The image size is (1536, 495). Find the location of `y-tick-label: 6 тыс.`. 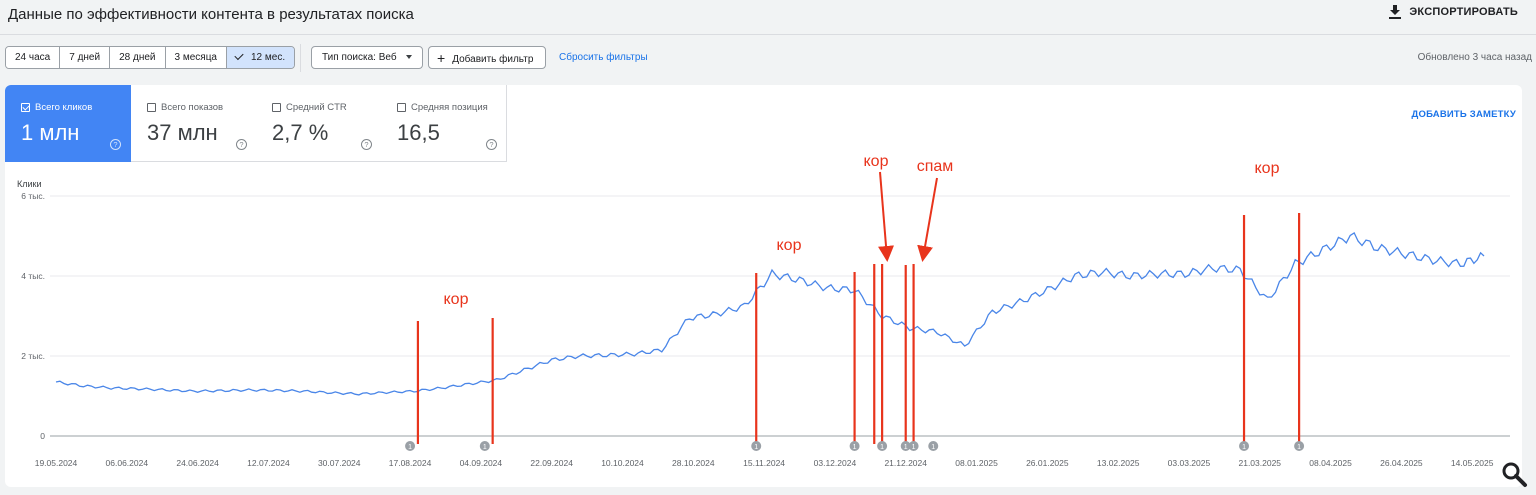

y-tick-label: 6 тыс. is located at coordinates (33, 196).